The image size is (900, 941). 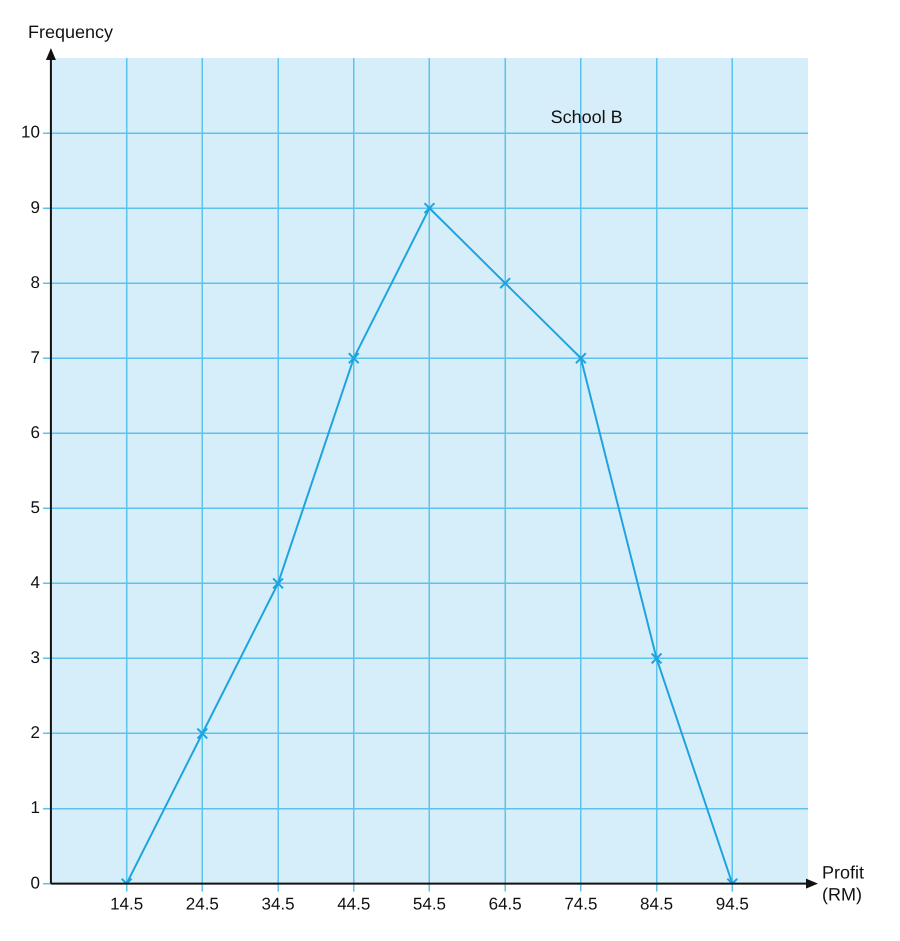 What do you see at coordinates (71, 32) in the screenshot?
I see `y-axis-title: Frequency` at bounding box center [71, 32].